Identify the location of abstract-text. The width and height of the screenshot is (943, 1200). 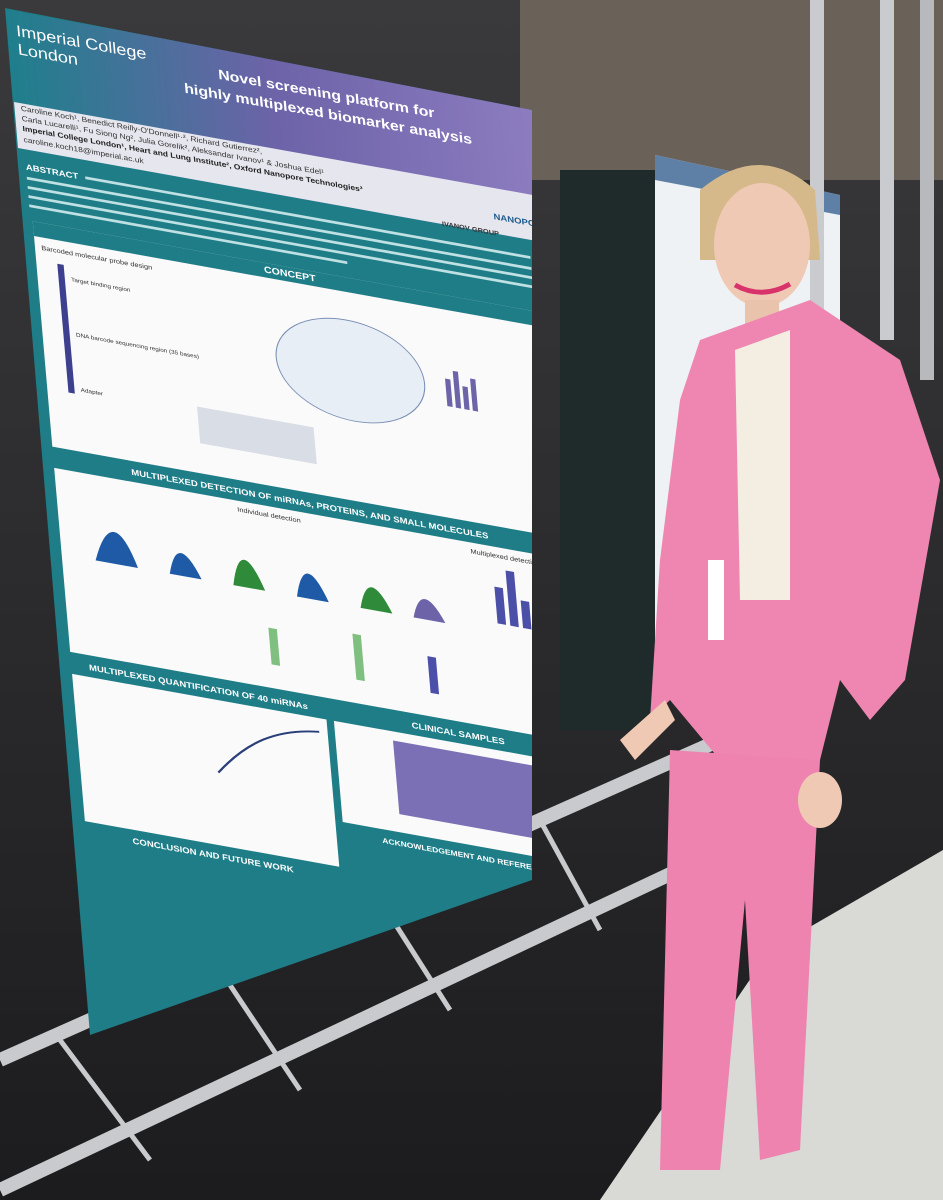
(279, 232).